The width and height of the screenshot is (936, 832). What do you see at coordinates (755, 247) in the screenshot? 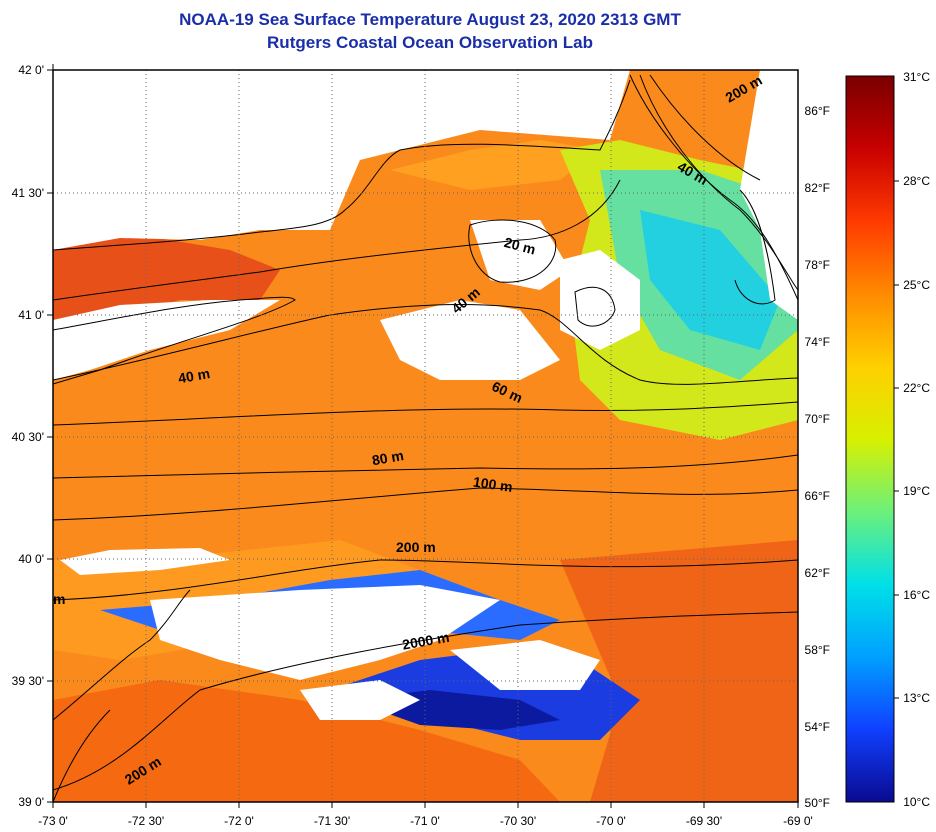
I see `coastline-cape-cod` at bounding box center [755, 247].